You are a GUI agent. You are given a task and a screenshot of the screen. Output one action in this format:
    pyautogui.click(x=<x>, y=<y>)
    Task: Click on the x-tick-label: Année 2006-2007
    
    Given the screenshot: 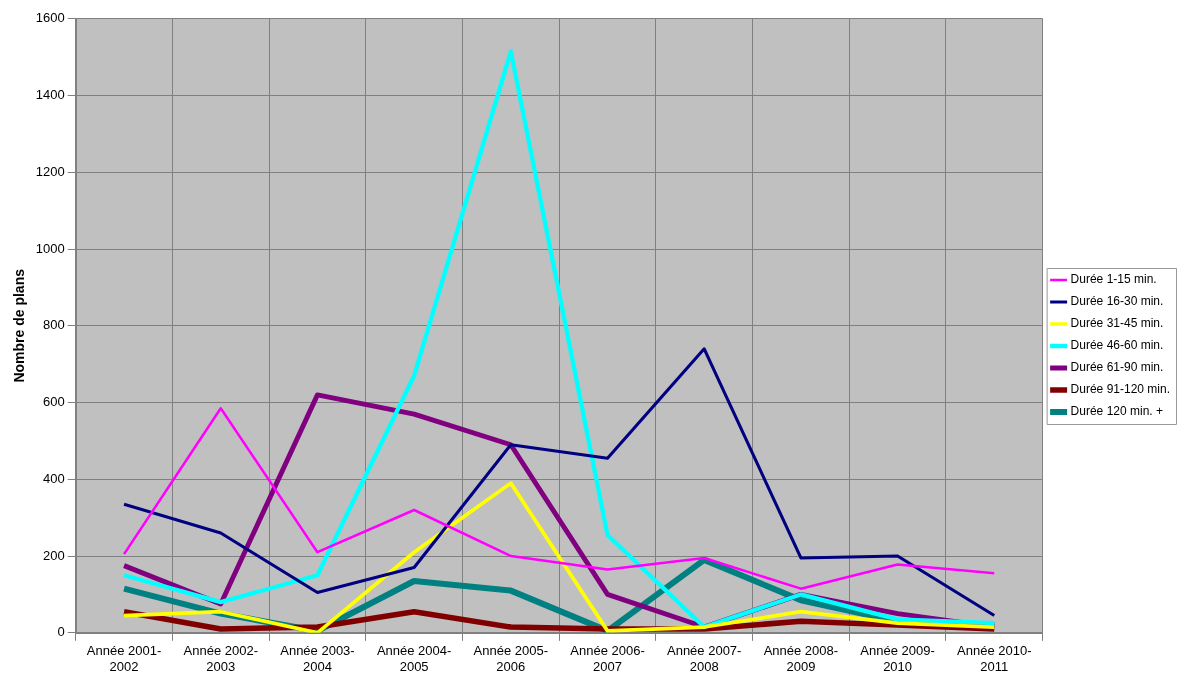 What is the action you would take?
    pyautogui.click(x=607, y=658)
    